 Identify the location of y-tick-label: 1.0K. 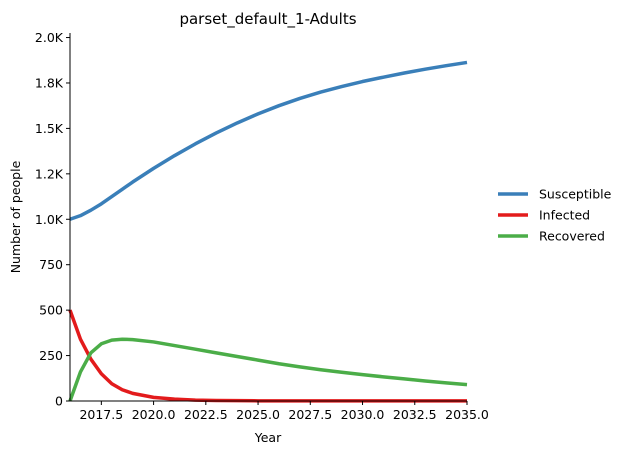
(49, 219).